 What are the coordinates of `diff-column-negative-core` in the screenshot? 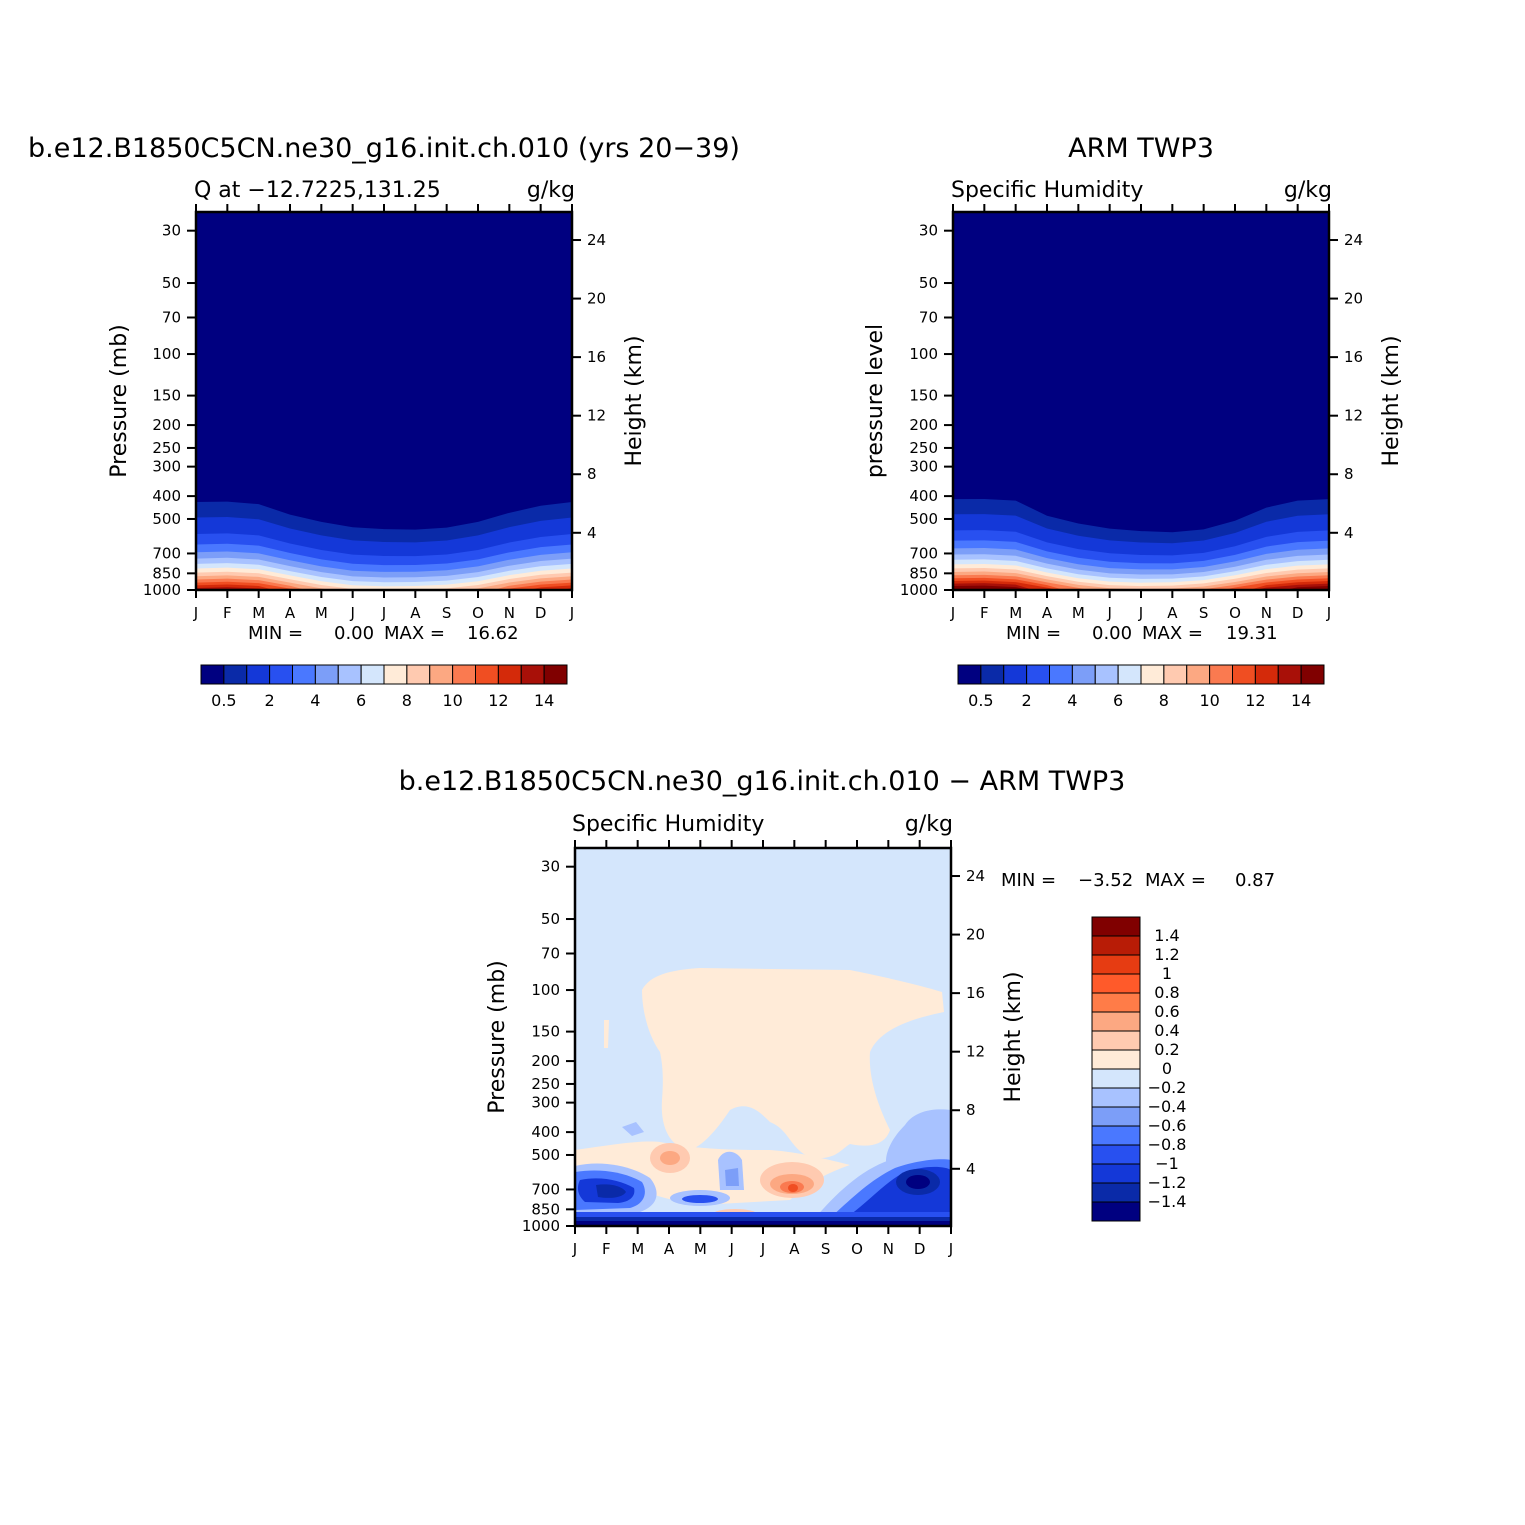 It's located at (732, 1177).